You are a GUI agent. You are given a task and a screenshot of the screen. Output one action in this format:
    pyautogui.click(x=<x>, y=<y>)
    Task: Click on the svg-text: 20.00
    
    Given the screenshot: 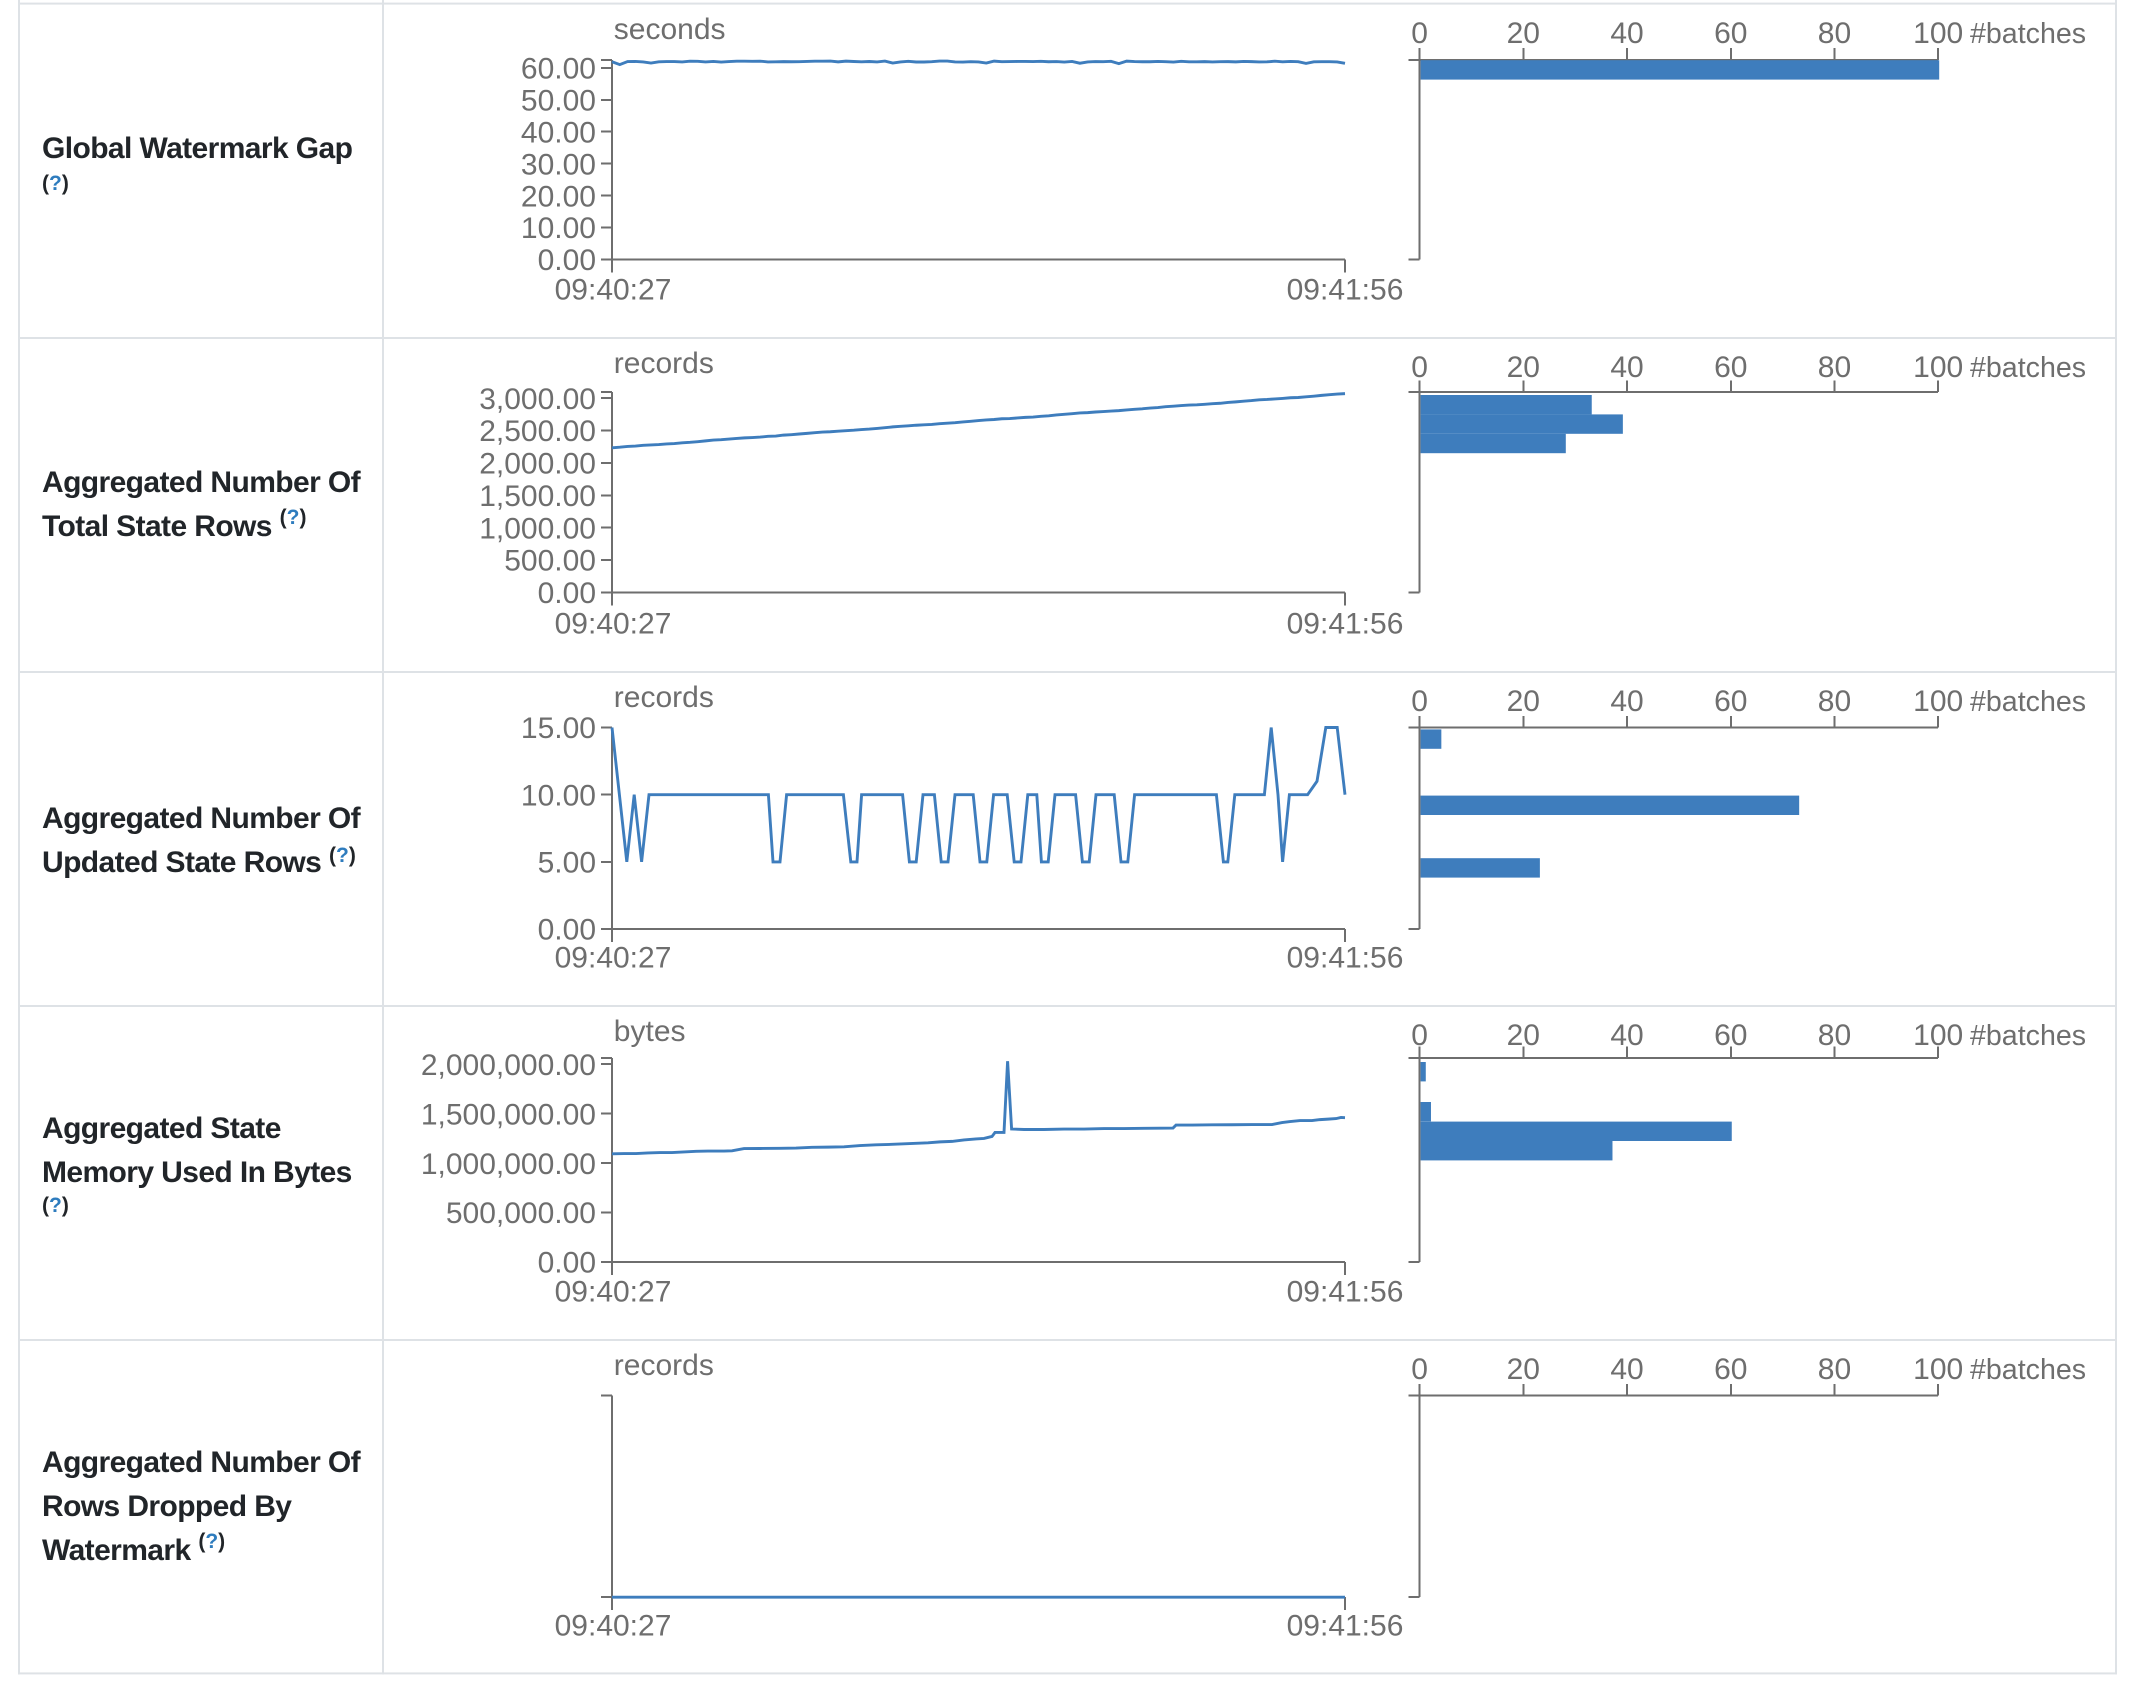 What is the action you would take?
    pyautogui.click(x=558, y=196)
    